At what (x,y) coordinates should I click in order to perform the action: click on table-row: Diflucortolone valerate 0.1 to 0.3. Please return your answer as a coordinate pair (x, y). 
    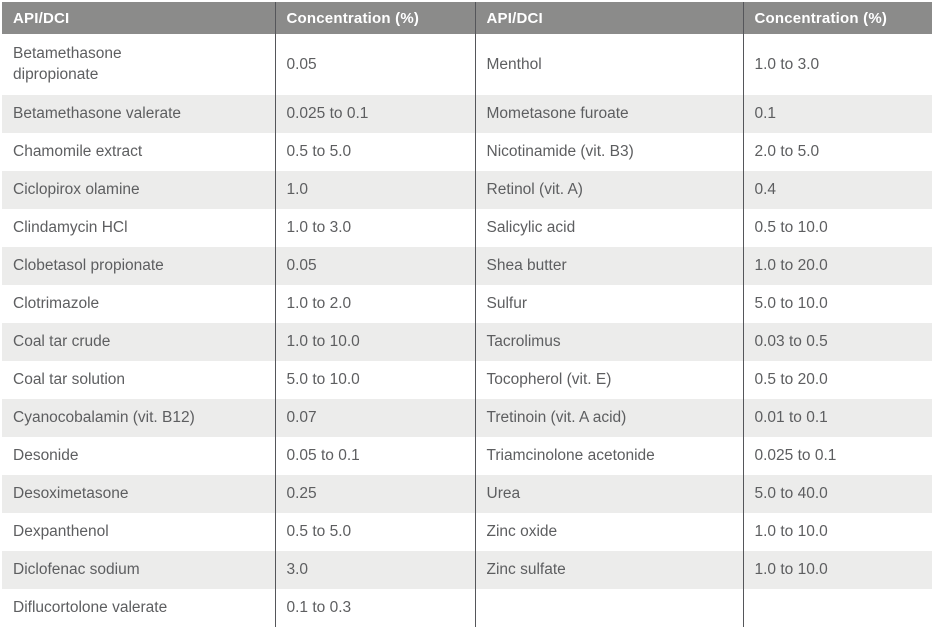
    Looking at the image, I should click on (467, 608).